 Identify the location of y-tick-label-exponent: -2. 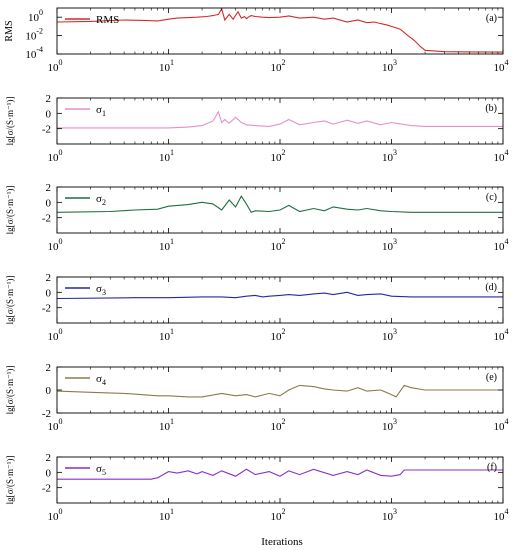
(39, 31).